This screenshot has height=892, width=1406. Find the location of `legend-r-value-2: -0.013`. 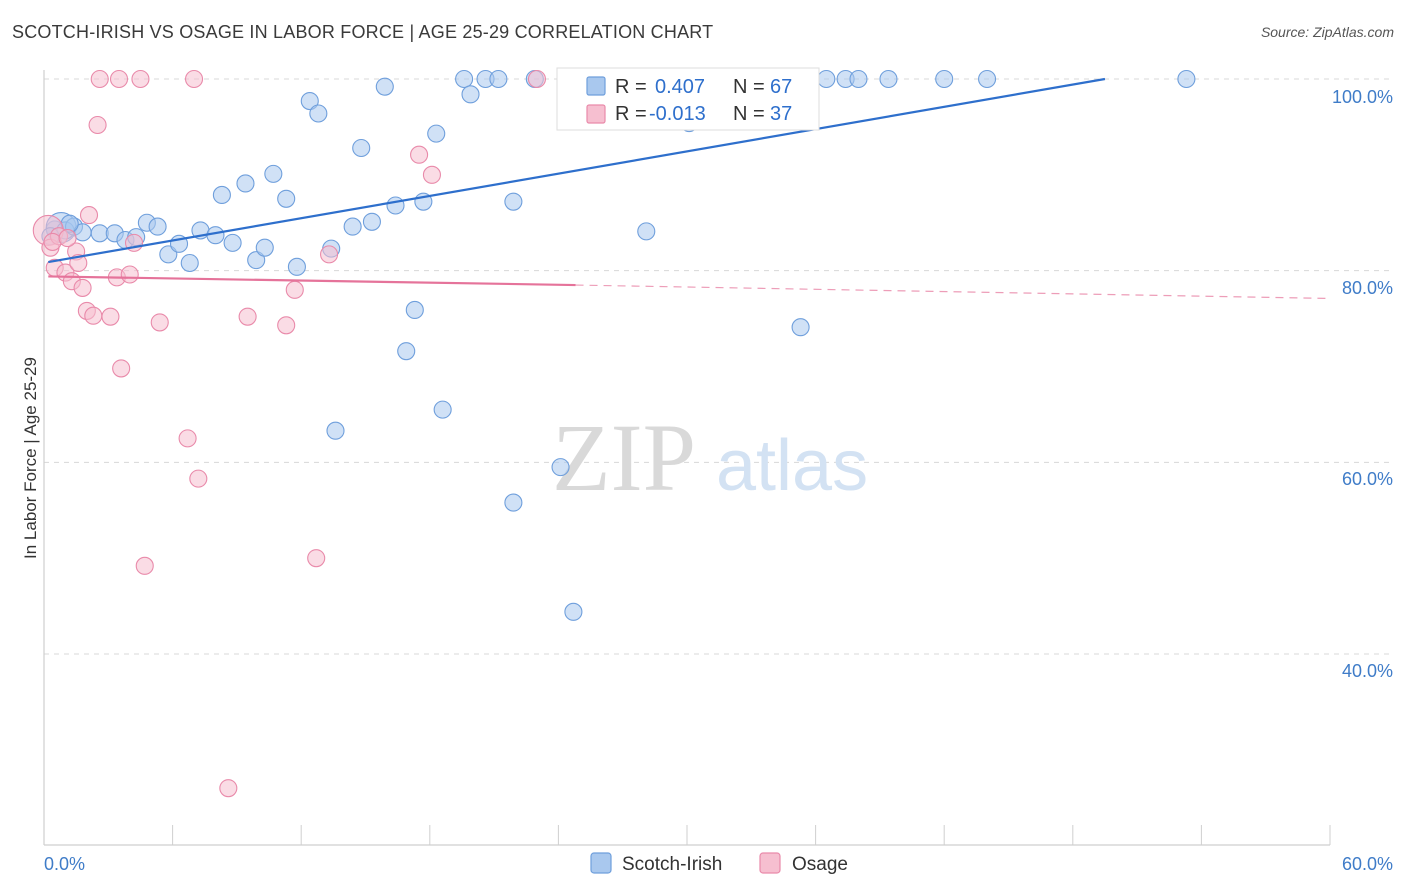

legend-r-value-2: -0.013 is located at coordinates (677, 114).